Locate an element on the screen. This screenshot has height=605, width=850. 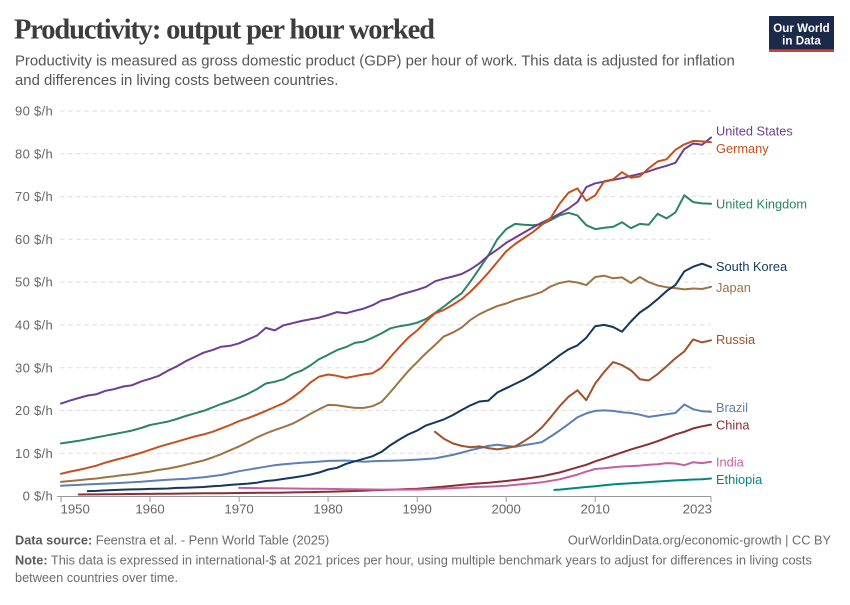
svg-text: 1980 is located at coordinates (327, 509).